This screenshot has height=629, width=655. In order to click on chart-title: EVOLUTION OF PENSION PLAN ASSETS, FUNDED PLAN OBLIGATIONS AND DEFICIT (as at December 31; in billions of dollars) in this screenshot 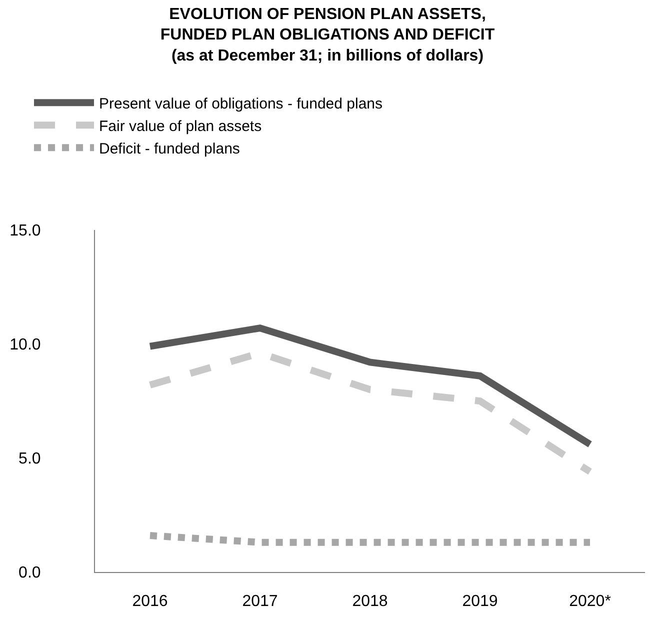, I will do `click(327, 35)`.